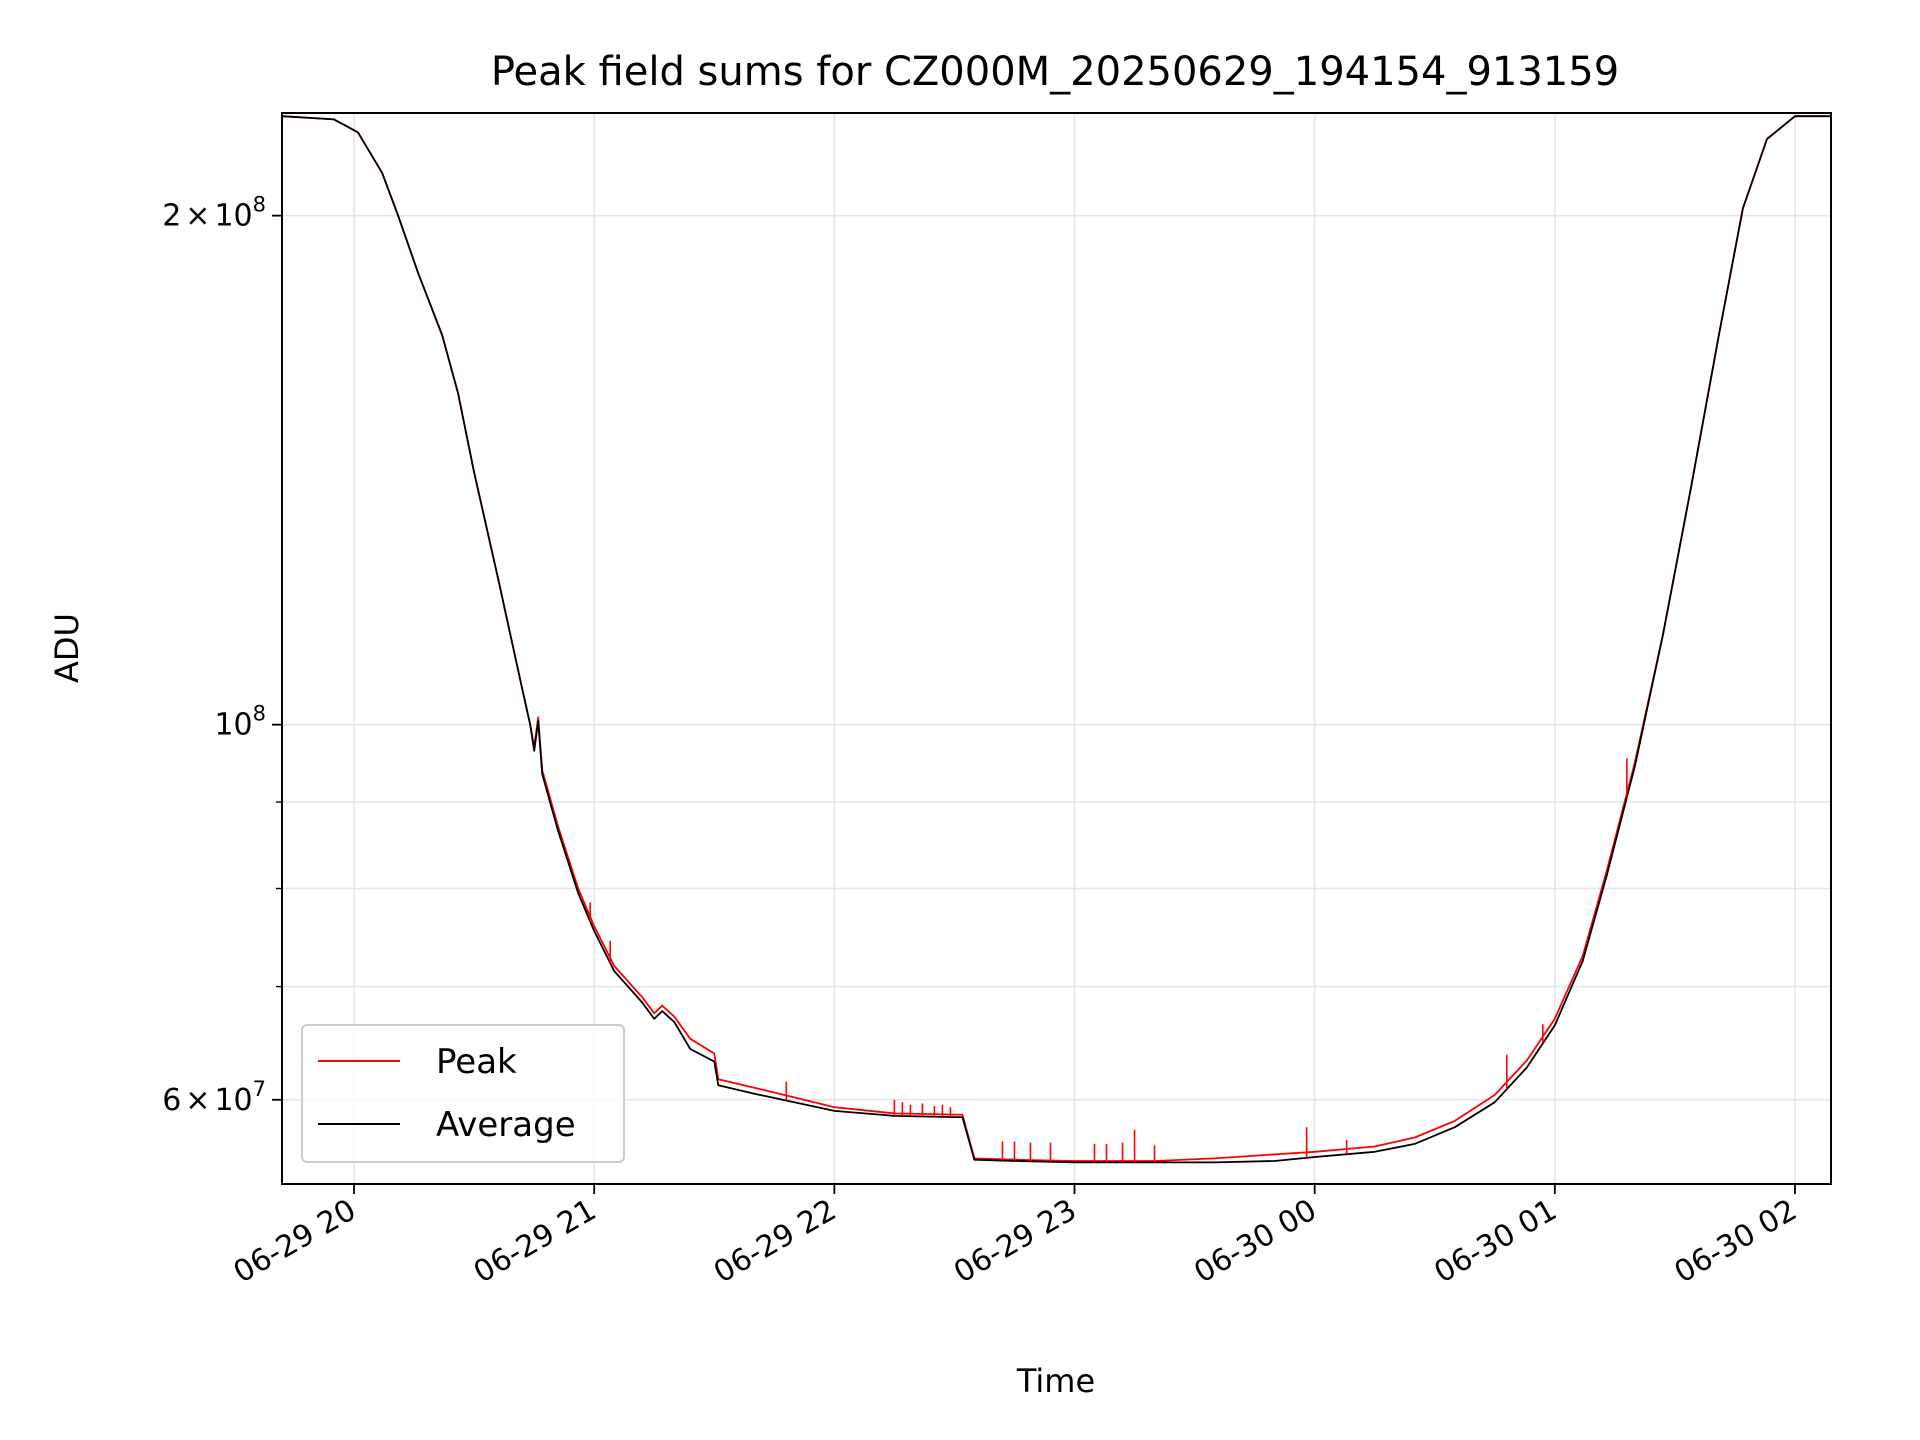  What do you see at coordinates (171, 1100) in the screenshot?
I see `y-tick-mantissa: 6` at bounding box center [171, 1100].